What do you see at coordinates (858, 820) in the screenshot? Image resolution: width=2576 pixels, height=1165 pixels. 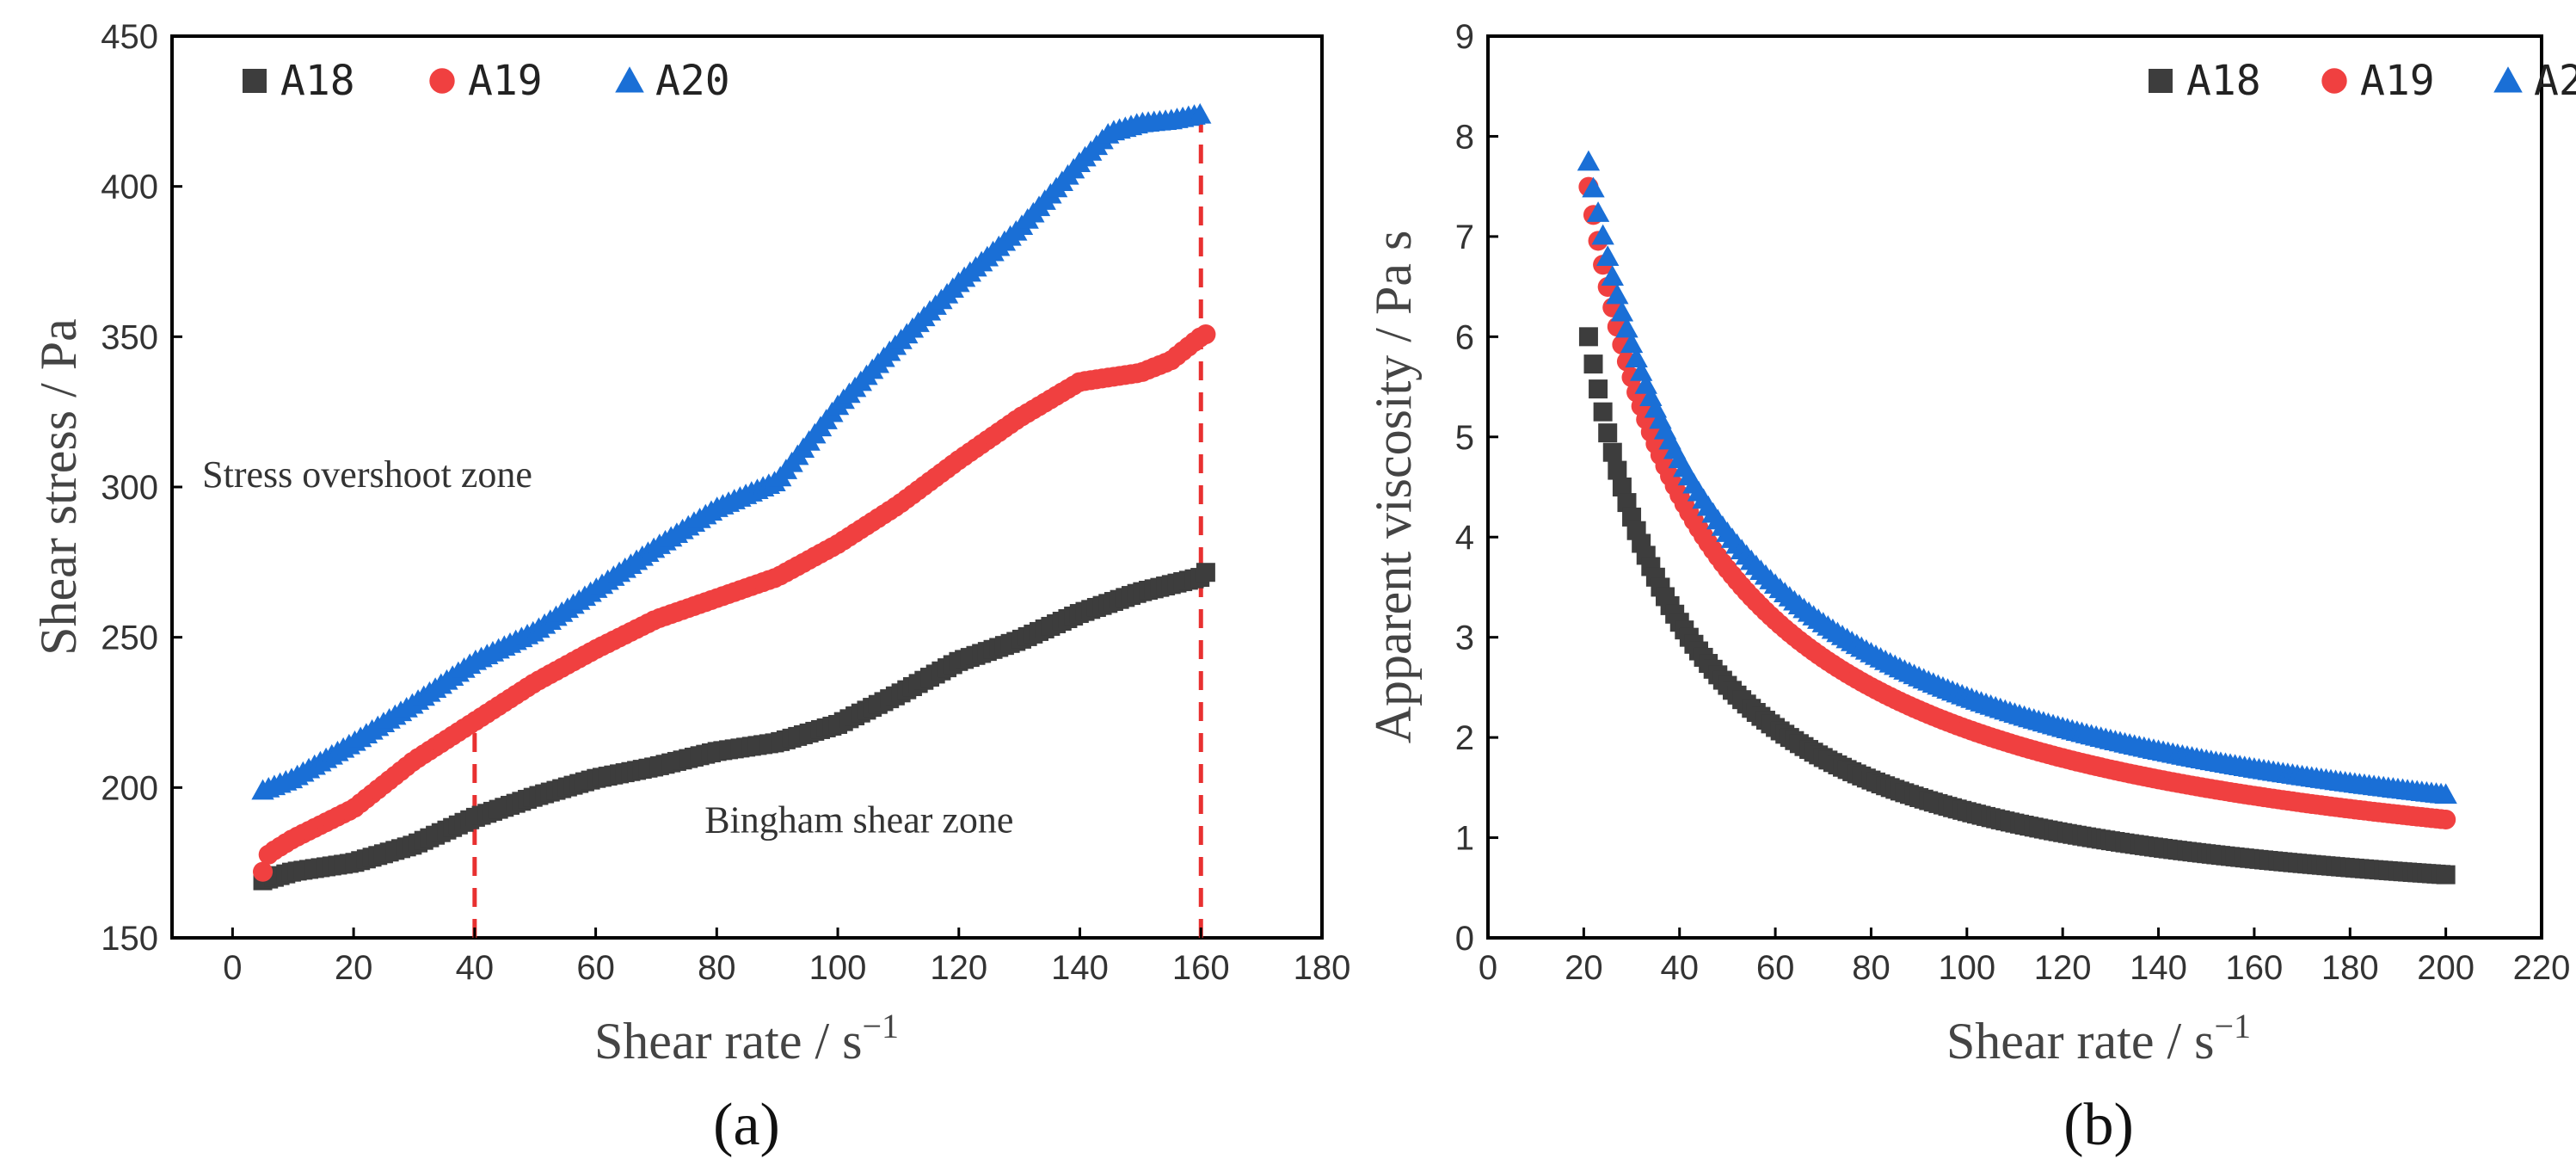 I see `annotation-bingham-shear-zone: Bingham shear zone` at bounding box center [858, 820].